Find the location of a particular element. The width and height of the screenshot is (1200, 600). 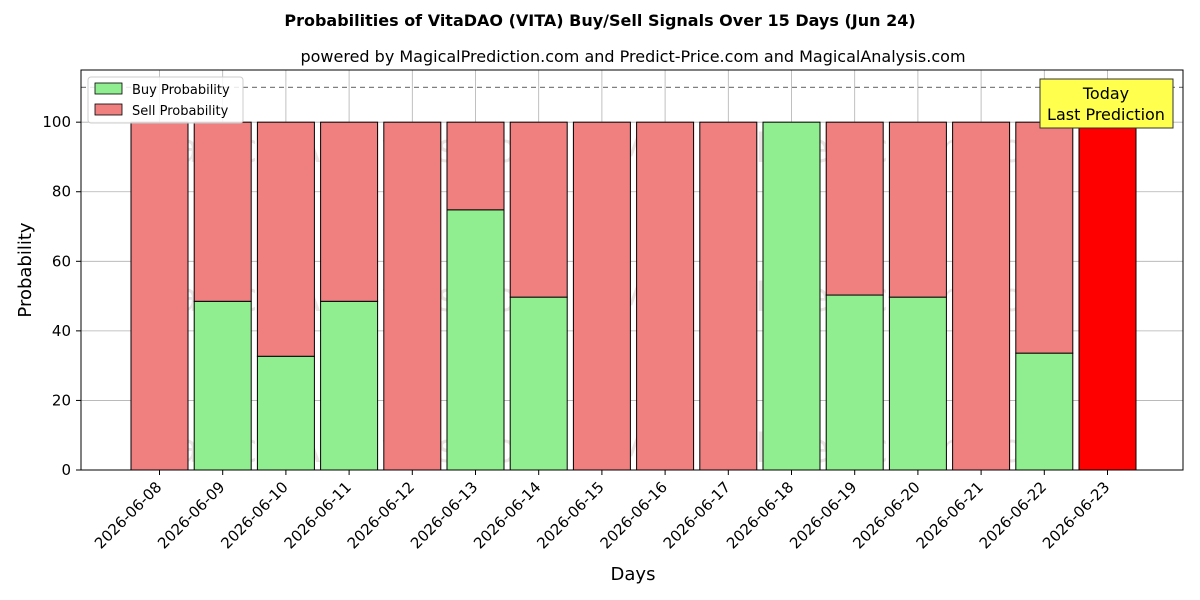

x-tick-label: 2026-06-23 is located at coordinates (1076, 515).